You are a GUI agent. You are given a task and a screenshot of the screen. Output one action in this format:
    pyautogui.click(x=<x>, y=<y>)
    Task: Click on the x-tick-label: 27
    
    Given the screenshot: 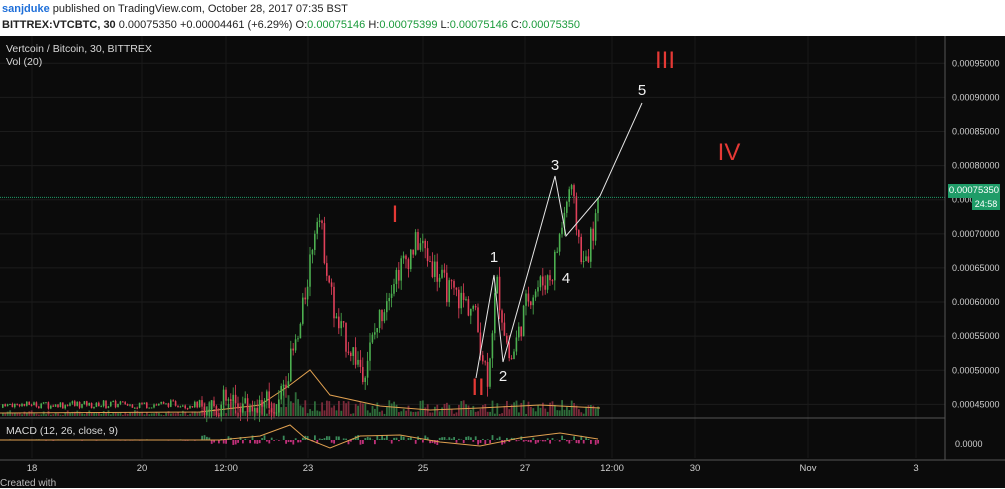 What is the action you would take?
    pyautogui.click(x=525, y=468)
    